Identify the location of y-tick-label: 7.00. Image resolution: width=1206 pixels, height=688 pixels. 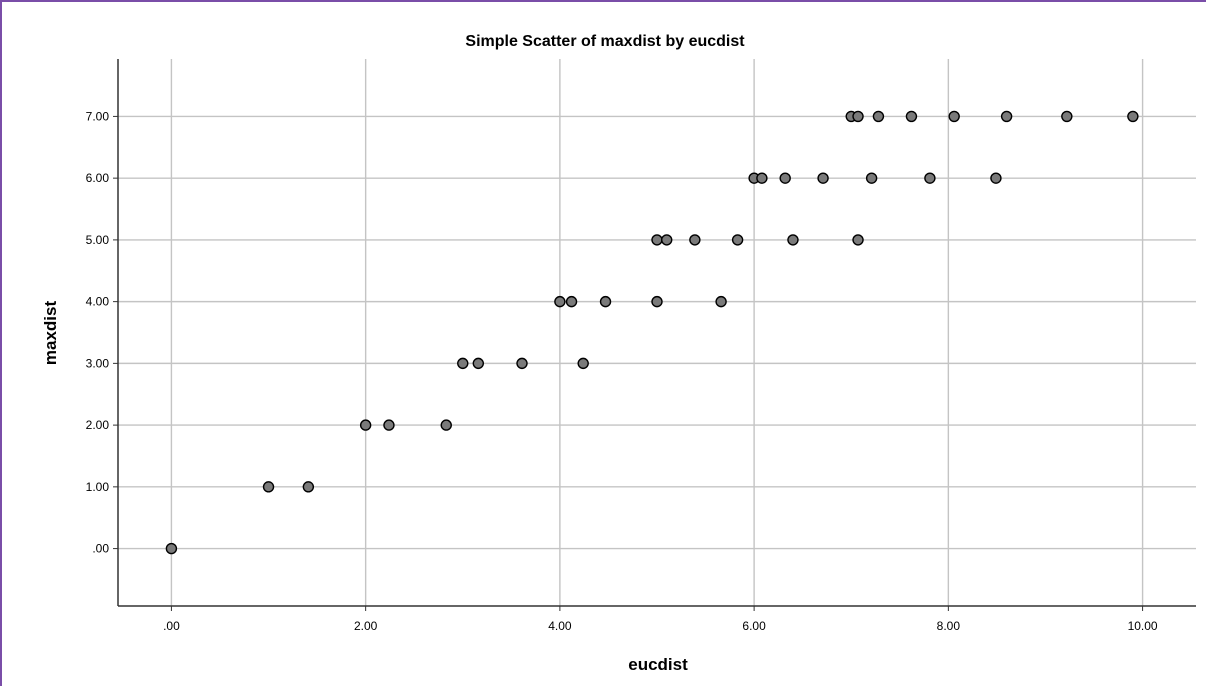
(98, 116).